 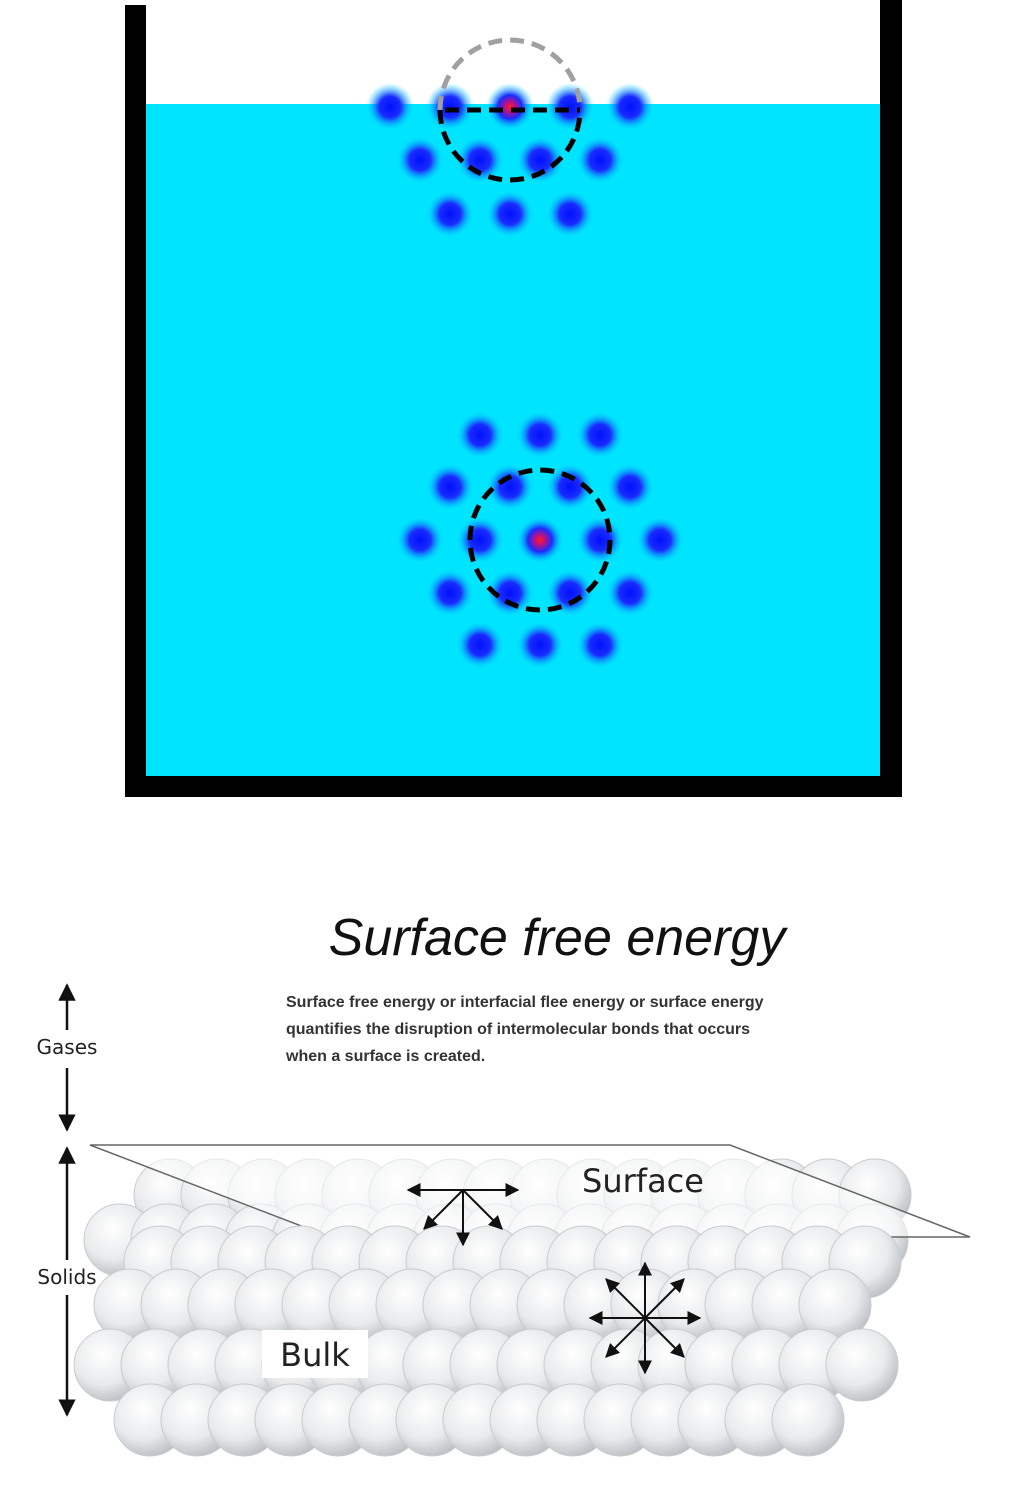 What do you see at coordinates (554, 1279) in the screenshot?
I see `force-arrows` at bounding box center [554, 1279].